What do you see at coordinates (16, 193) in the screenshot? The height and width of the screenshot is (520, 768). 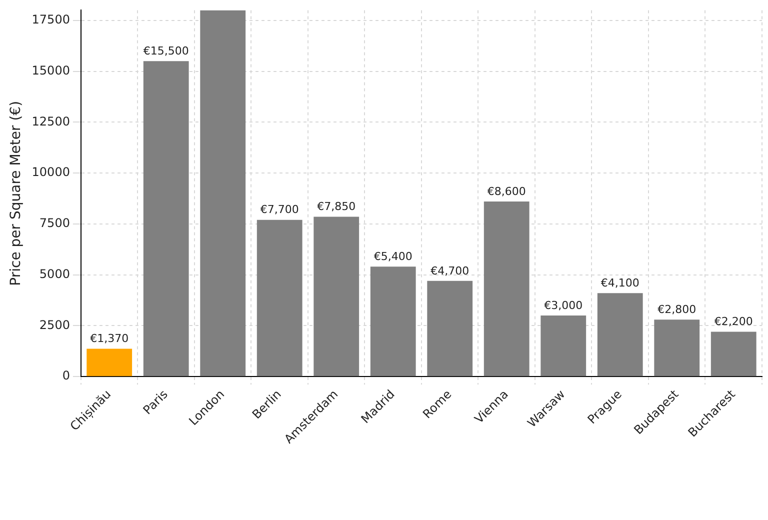 I see `y-axis-title: Price per Square Meter (€)` at bounding box center [16, 193].